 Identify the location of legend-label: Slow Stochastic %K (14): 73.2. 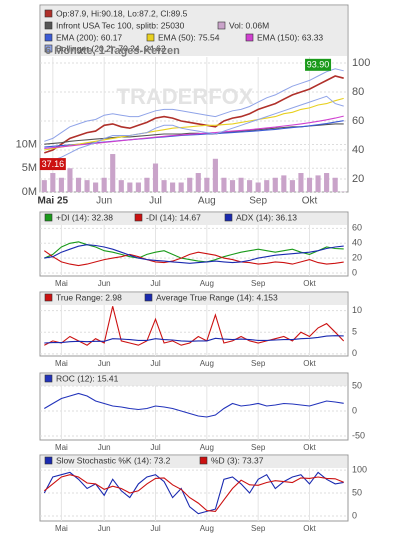
(113, 460).